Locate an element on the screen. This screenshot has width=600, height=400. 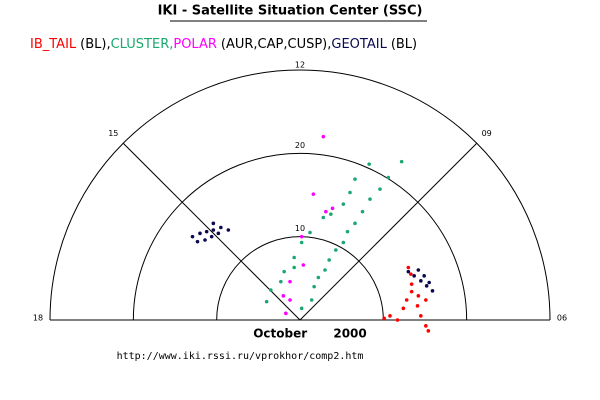
r-tick-label: 20 is located at coordinates (300, 145).